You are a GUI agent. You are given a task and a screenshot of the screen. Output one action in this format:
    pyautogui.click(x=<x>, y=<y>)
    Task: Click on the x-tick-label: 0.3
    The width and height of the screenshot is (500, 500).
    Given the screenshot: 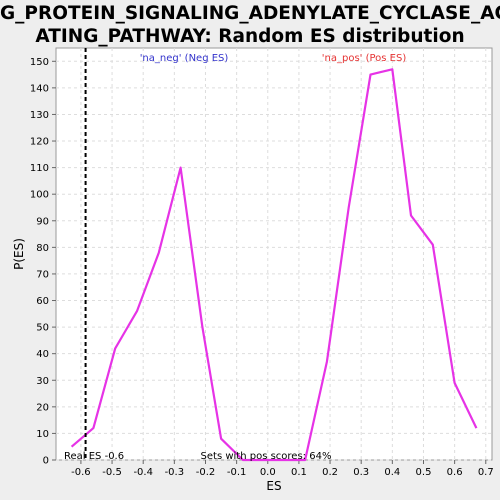 What is the action you would take?
    pyautogui.click(x=361, y=472)
    